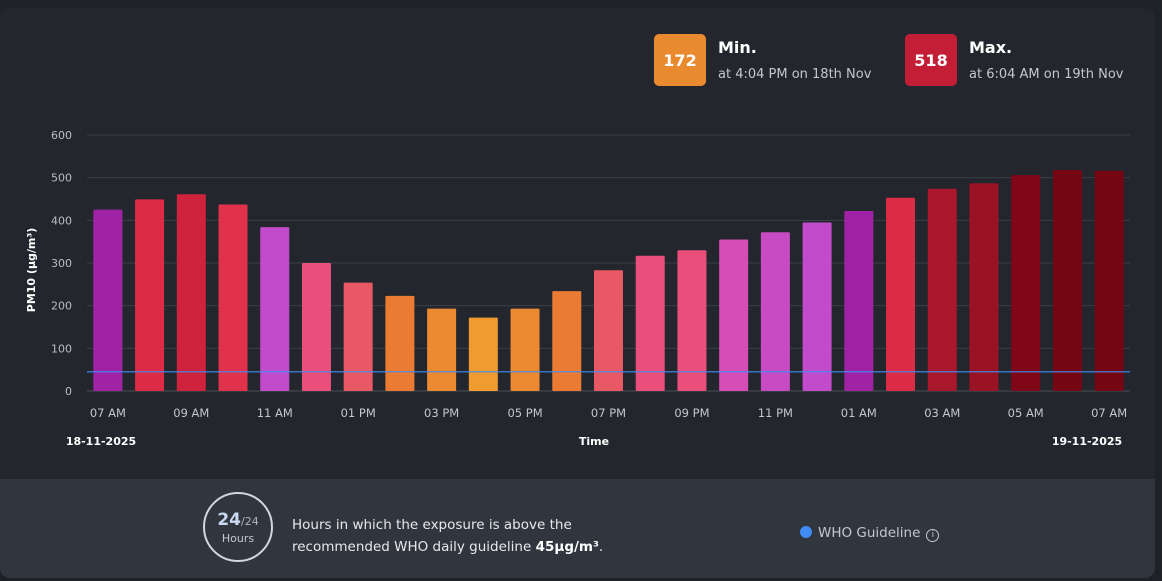 The width and height of the screenshot is (1162, 581). I want to click on x-tick-label: 01 PM, so click(358, 413).